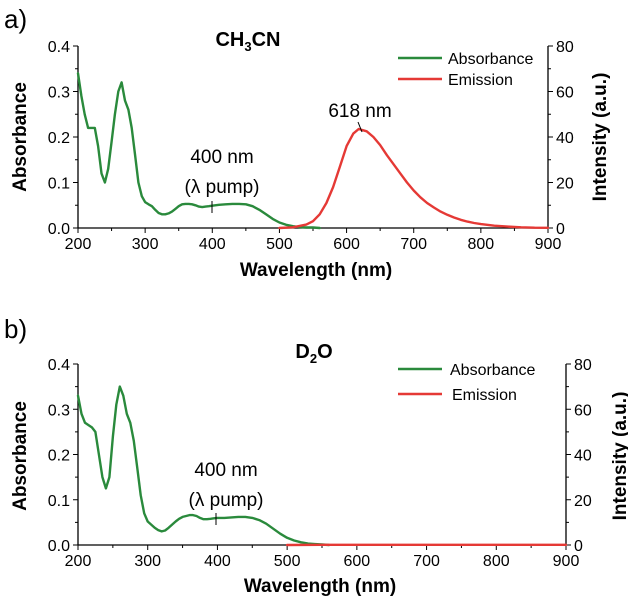 The image size is (628, 600). What do you see at coordinates (226, 500) in the screenshot?
I see `annotation-lambda-pump-b: (λ pump)` at bounding box center [226, 500].